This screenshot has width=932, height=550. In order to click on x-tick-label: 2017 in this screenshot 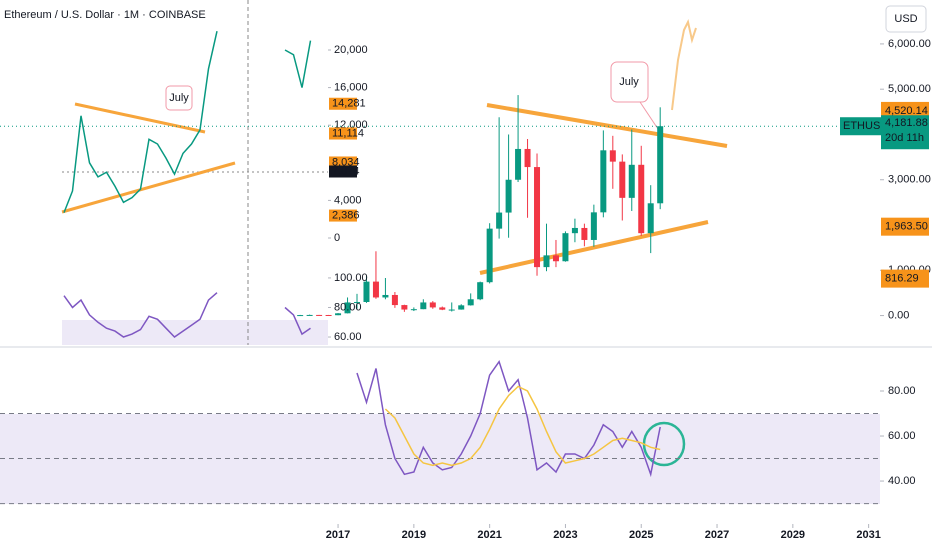, I will do `click(338, 535)`.